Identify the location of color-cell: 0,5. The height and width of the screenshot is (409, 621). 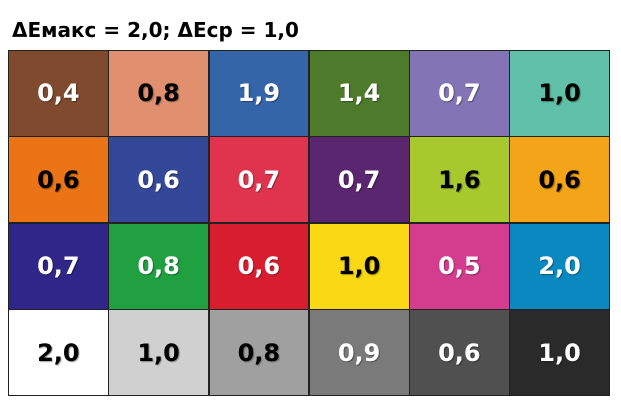
(459, 266).